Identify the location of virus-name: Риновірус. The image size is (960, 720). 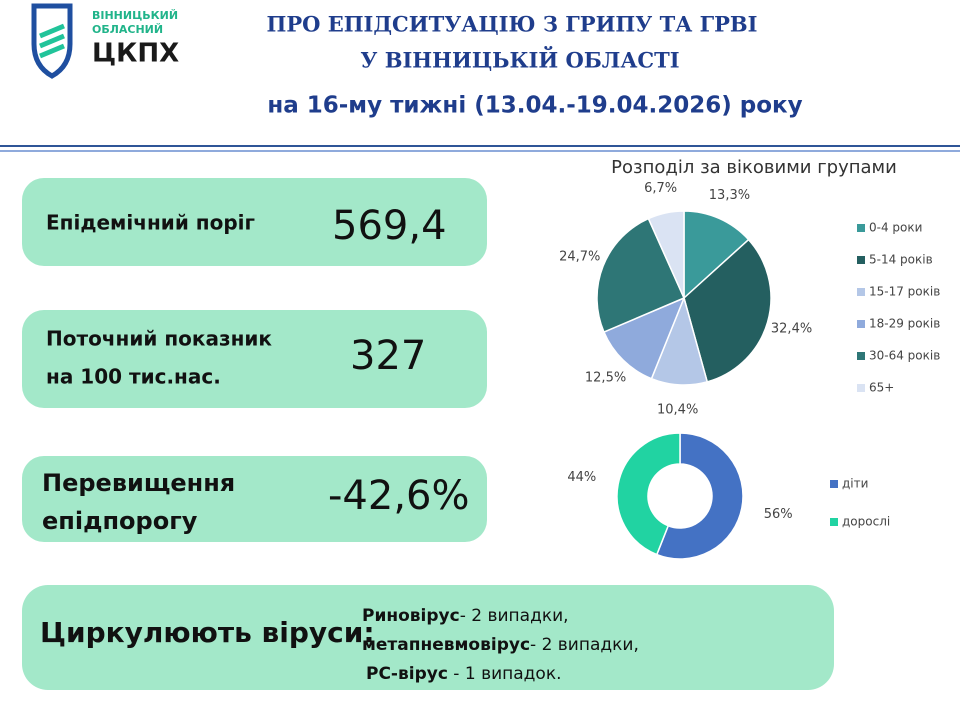
(411, 616).